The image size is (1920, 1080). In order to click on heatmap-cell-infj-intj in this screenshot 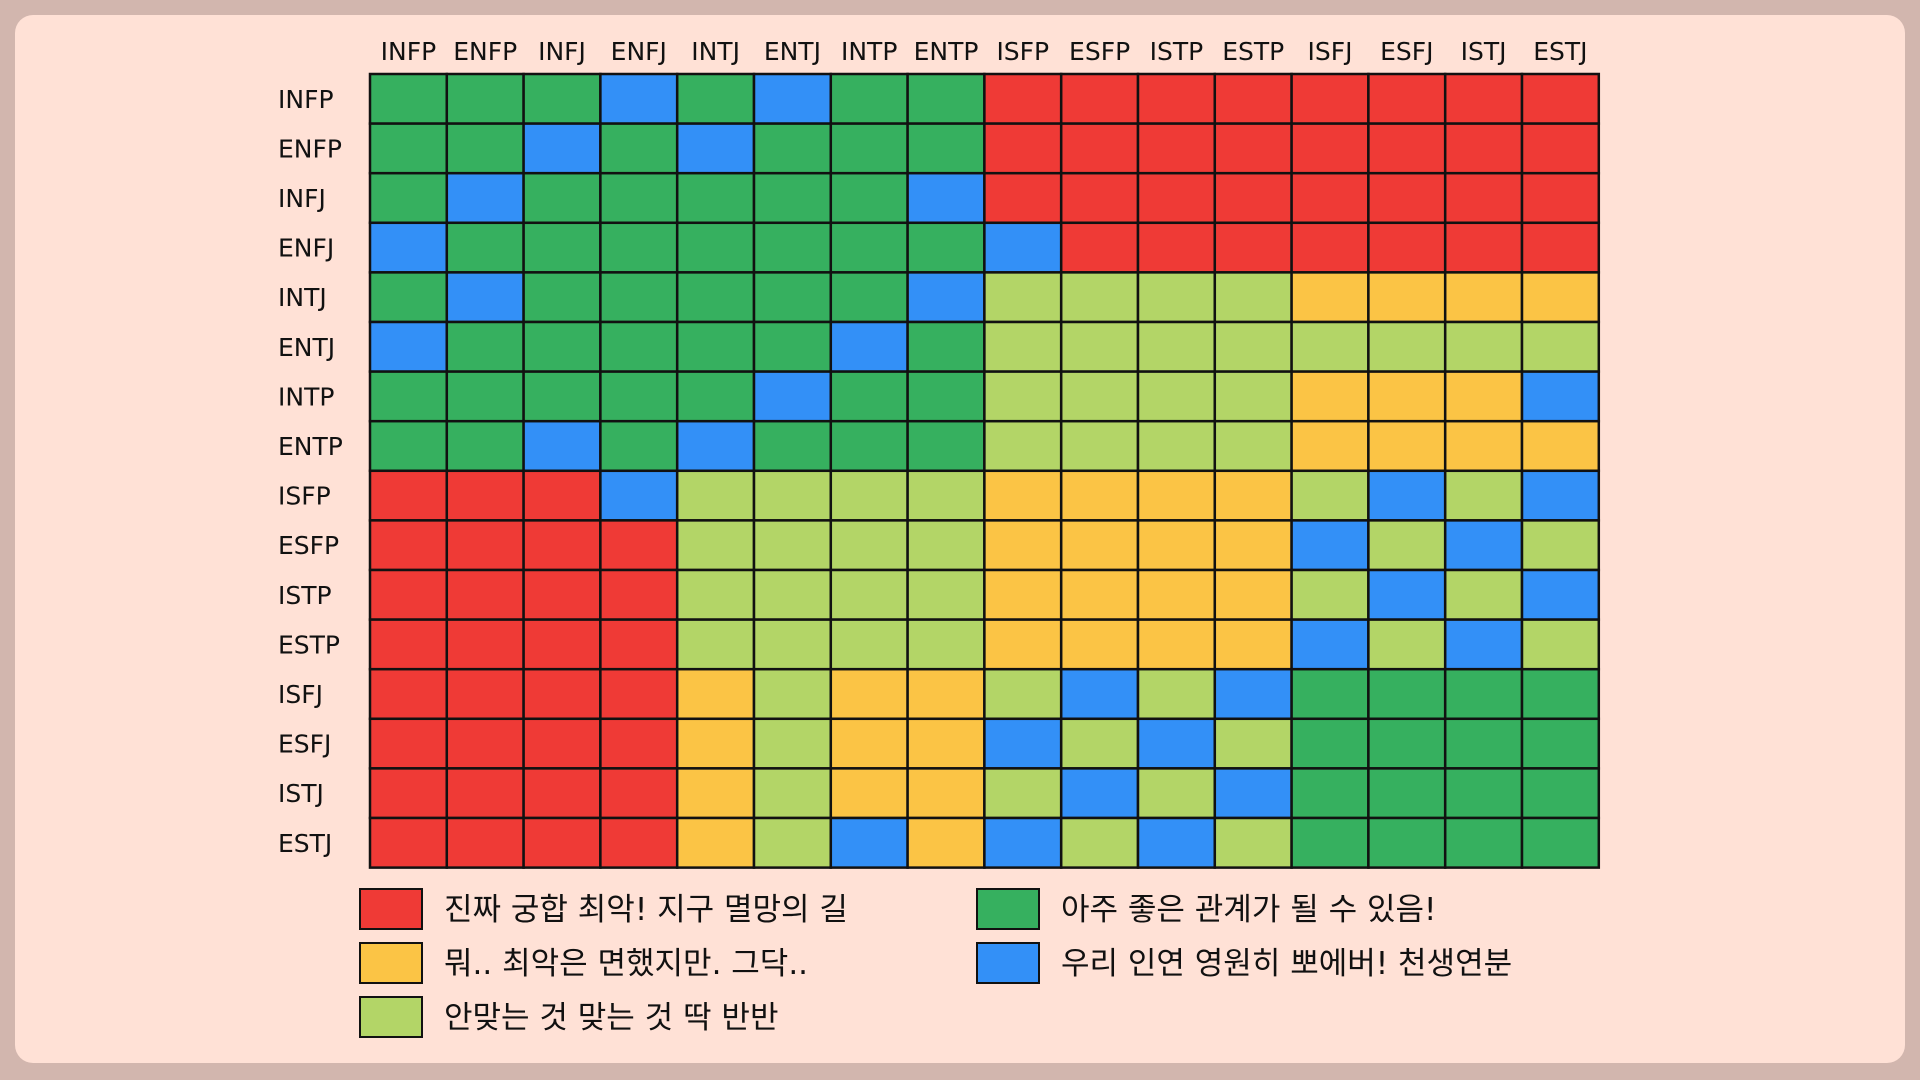, I will do `click(715, 198)`.